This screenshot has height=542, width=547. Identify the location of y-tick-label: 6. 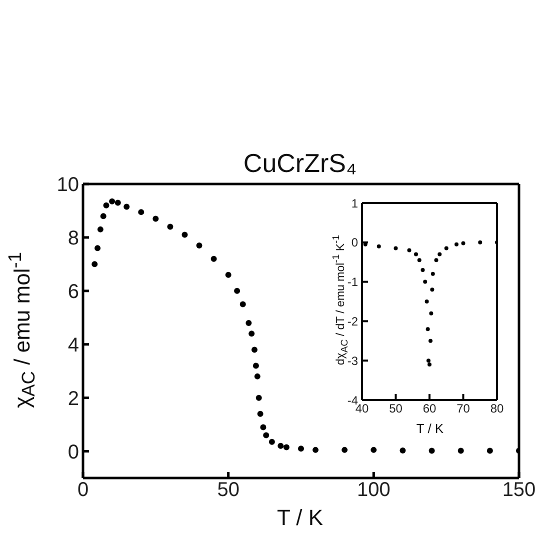
(73, 292).